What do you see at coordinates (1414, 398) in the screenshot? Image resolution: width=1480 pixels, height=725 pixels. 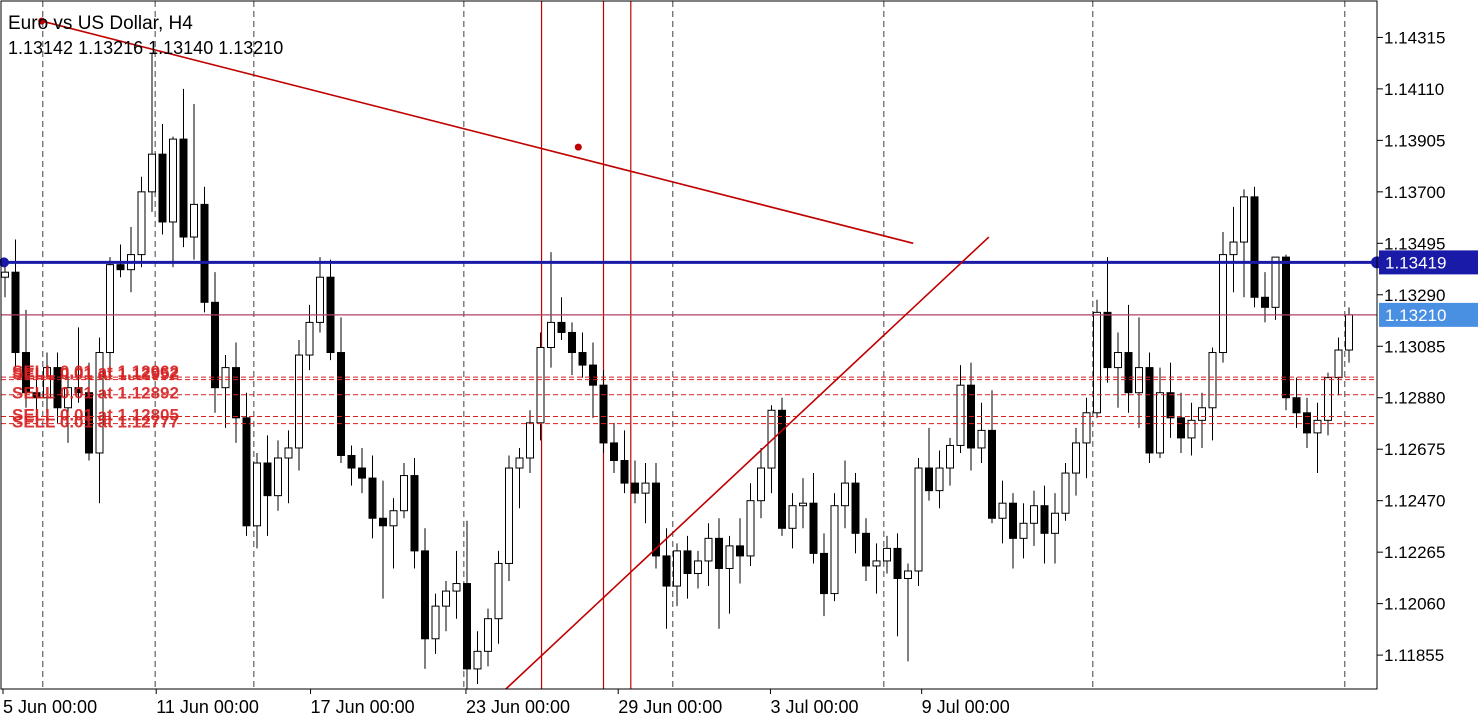 I see `price-tick-label: 1.12880` at bounding box center [1414, 398].